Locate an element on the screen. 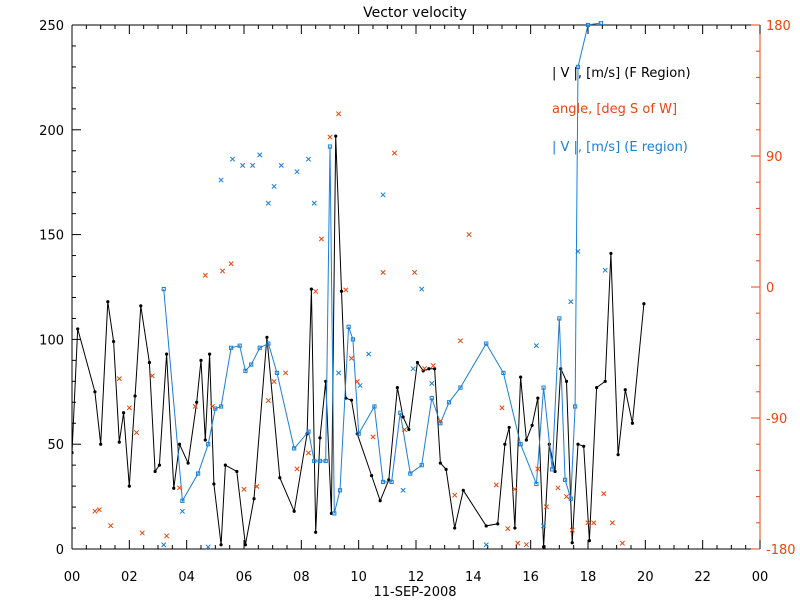 Image resolution: width=800 pixels, height=600 pixels. x-tick-label: 02 is located at coordinates (129, 577).